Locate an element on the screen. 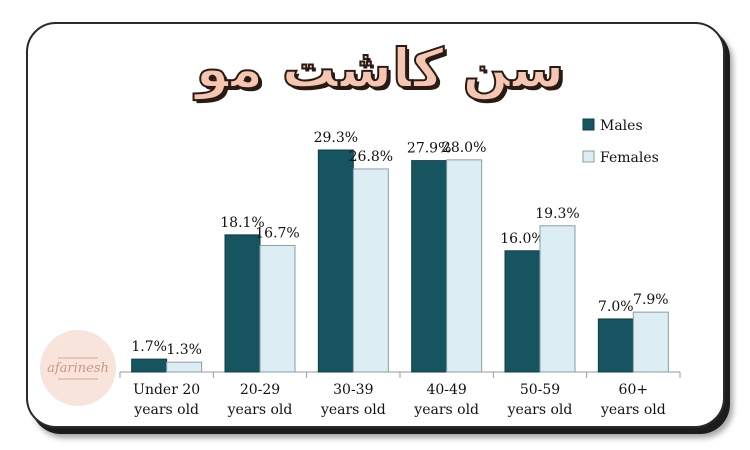 This screenshot has height=450, width=750. data-label: 7.9% is located at coordinates (651, 300).